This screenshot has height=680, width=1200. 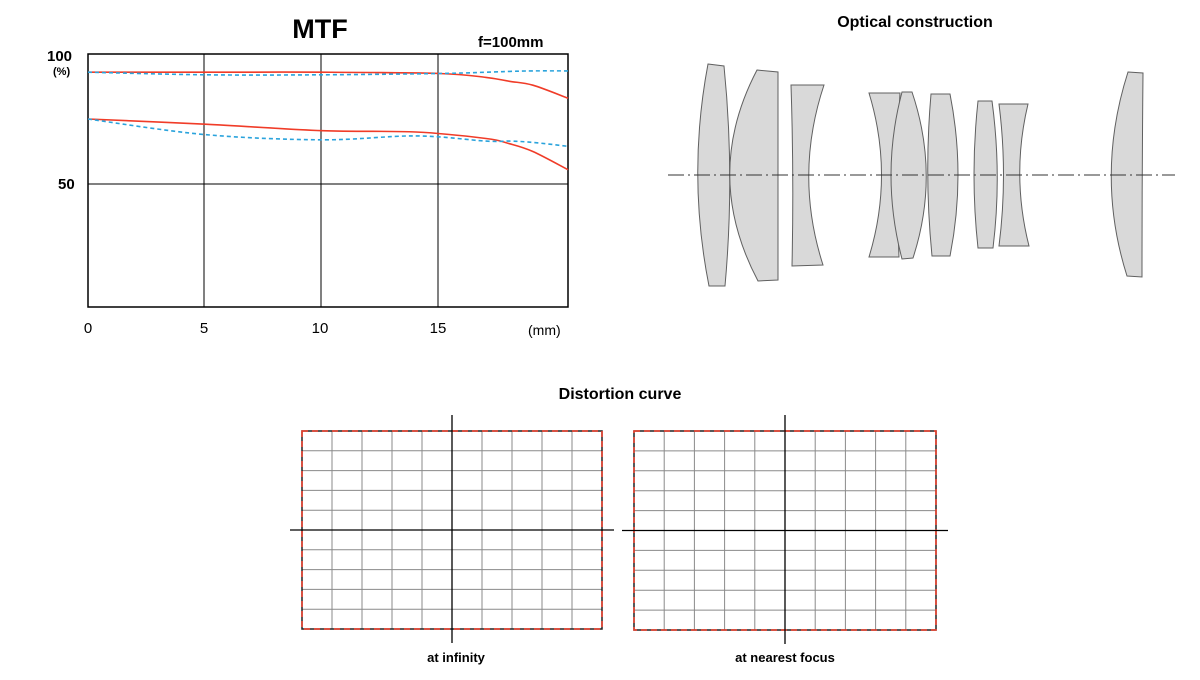 What do you see at coordinates (511, 42) in the screenshot?
I see `focal-length-label: f=100mm` at bounding box center [511, 42].